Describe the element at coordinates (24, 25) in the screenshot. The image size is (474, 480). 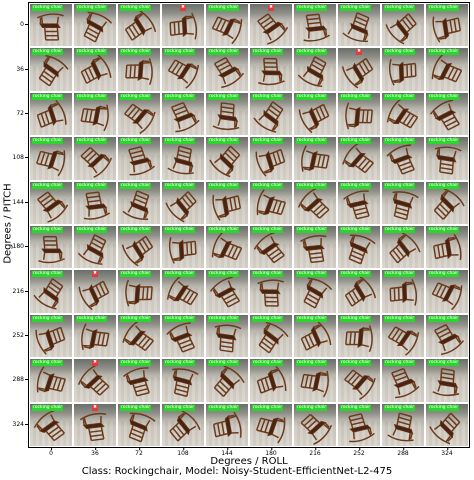
I see `y-tick-label: 0` at that location.